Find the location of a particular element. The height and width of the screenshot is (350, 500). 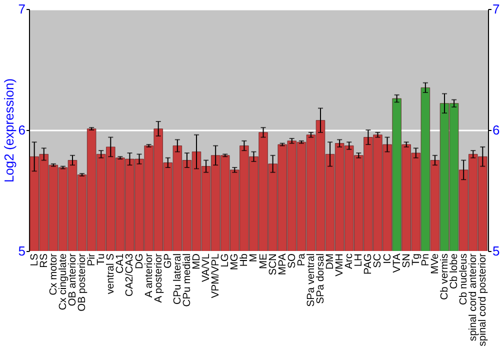

x-tick-label: A anterior is located at coordinates (149, 275).